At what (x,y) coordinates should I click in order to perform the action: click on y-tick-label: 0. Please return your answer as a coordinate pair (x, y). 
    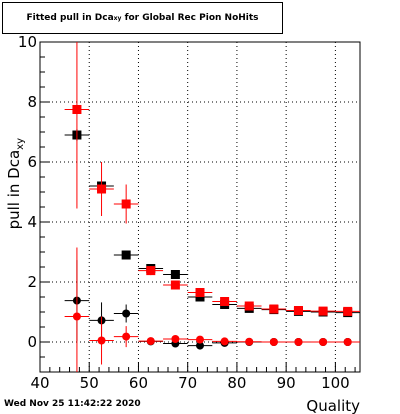
    Looking at the image, I should click on (32, 342).